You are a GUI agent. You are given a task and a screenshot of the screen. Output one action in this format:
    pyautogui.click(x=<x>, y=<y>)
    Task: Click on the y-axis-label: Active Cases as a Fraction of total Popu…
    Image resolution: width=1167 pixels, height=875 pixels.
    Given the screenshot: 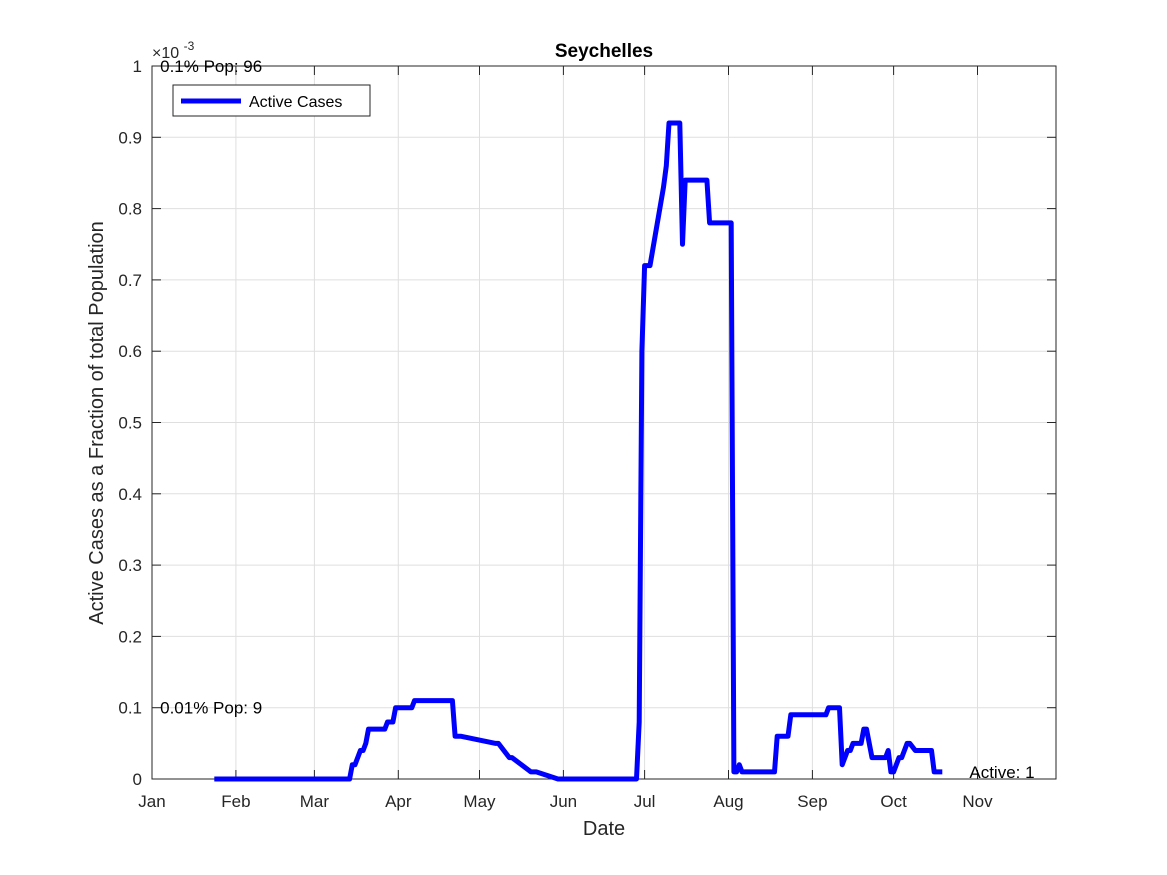 What is the action you would take?
    pyautogui.click(x=97, y=423)
    